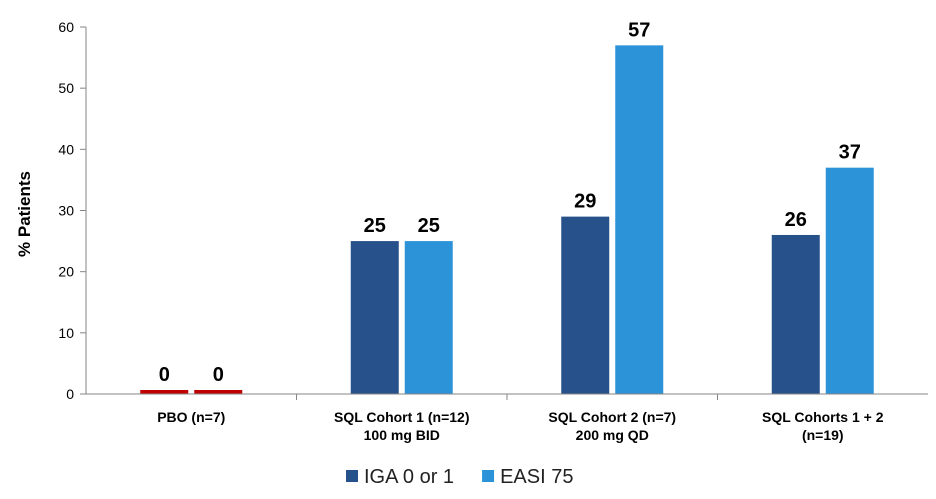  What do you see at coordinates (612, 426) in the screenshot?
I see `x-tick-label: SQL Cohort 2 (n=7) 200 mg QD` at bounding box center [612, 426].